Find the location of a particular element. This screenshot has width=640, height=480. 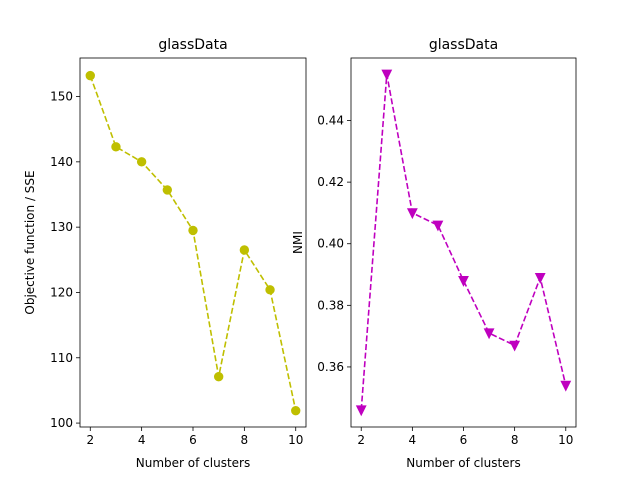

chart-2-y-axis-label: NMI is located at coordinates (298, 242).